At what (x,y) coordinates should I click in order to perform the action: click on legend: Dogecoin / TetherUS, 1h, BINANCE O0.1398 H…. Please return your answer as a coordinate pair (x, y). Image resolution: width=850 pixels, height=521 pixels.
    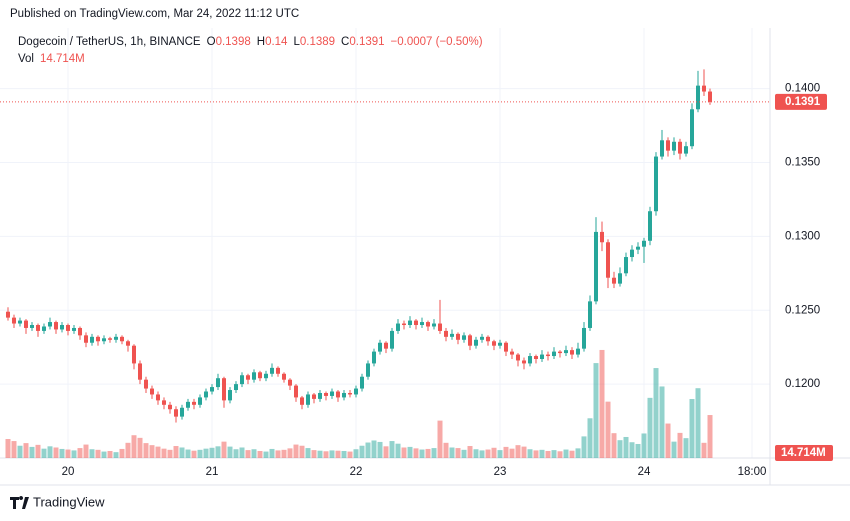
    Looking at the image, I should click on (250, 50).